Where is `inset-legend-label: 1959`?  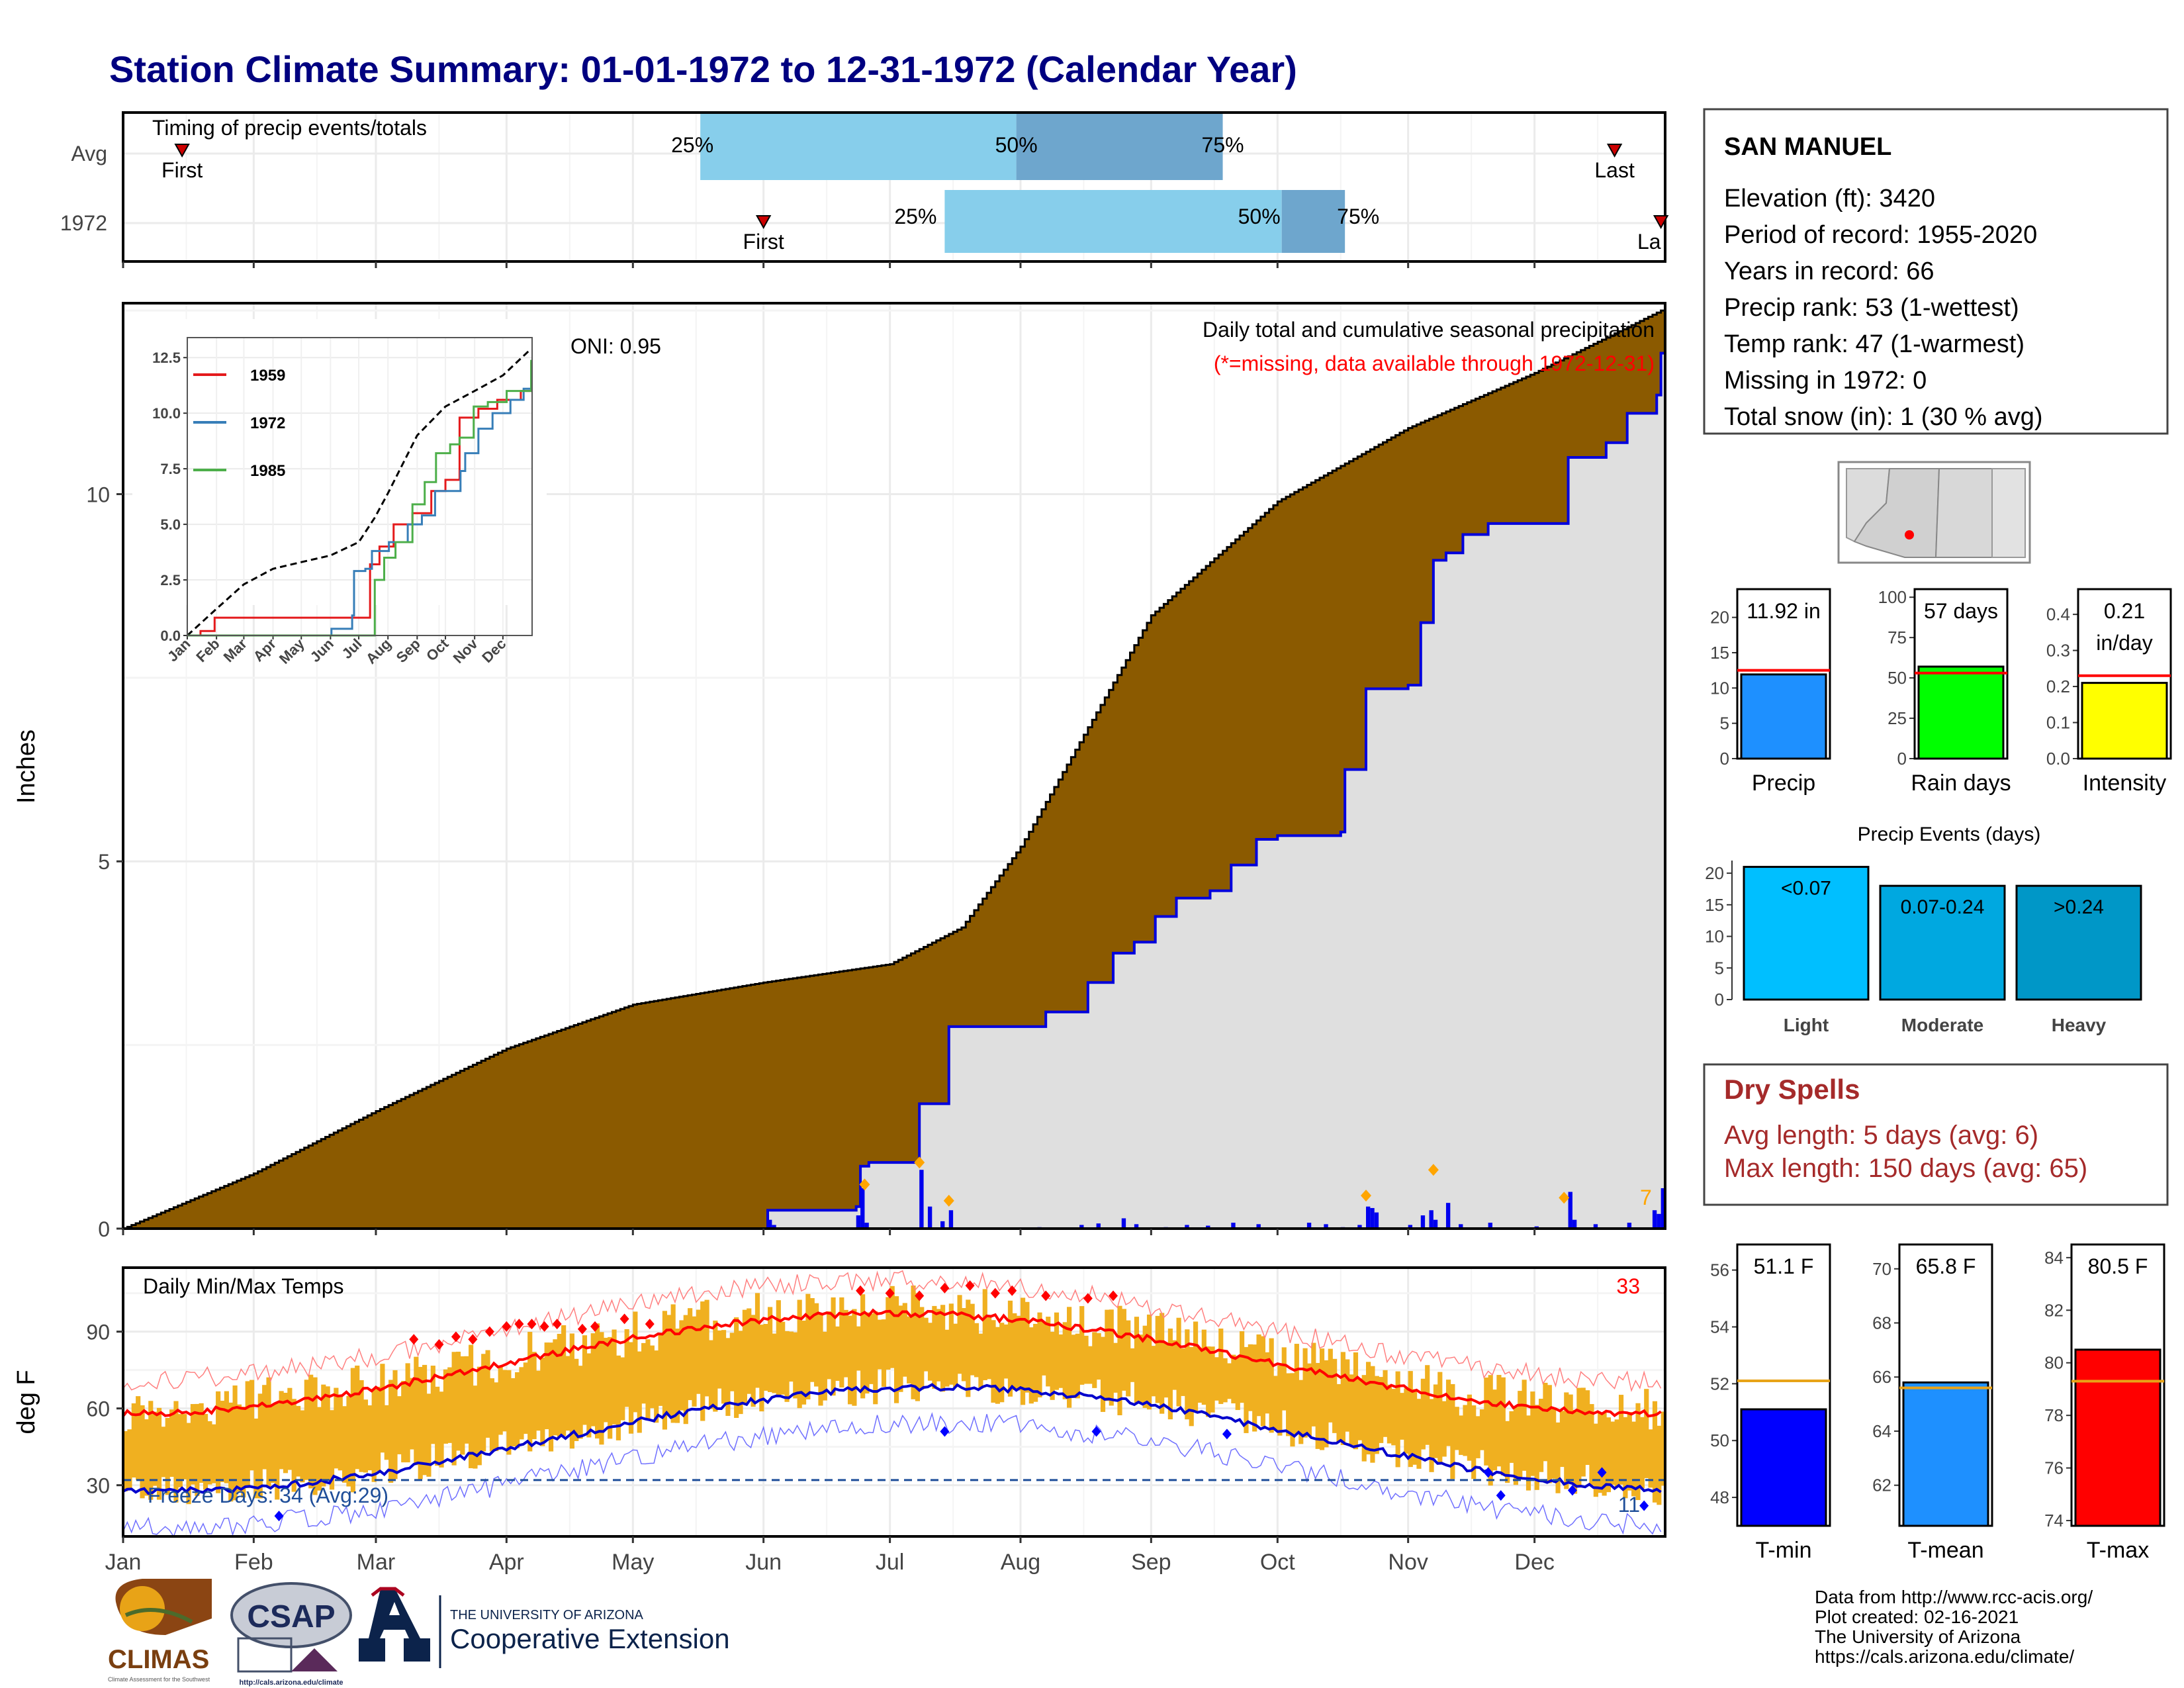 inset-legend-label: 1959 is located at coordinates (267, 376).